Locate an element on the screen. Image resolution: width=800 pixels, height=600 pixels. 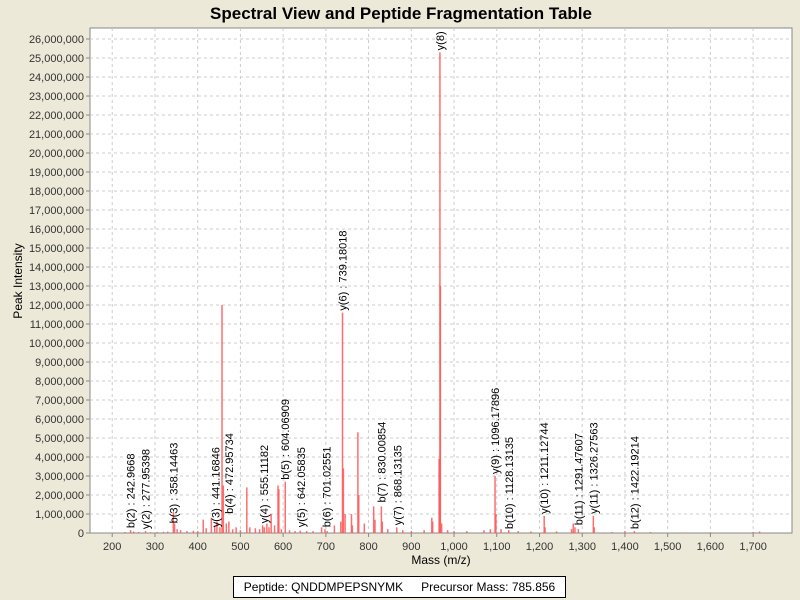
x-tick-label: 1,500 is located at coordinates (668, 547).